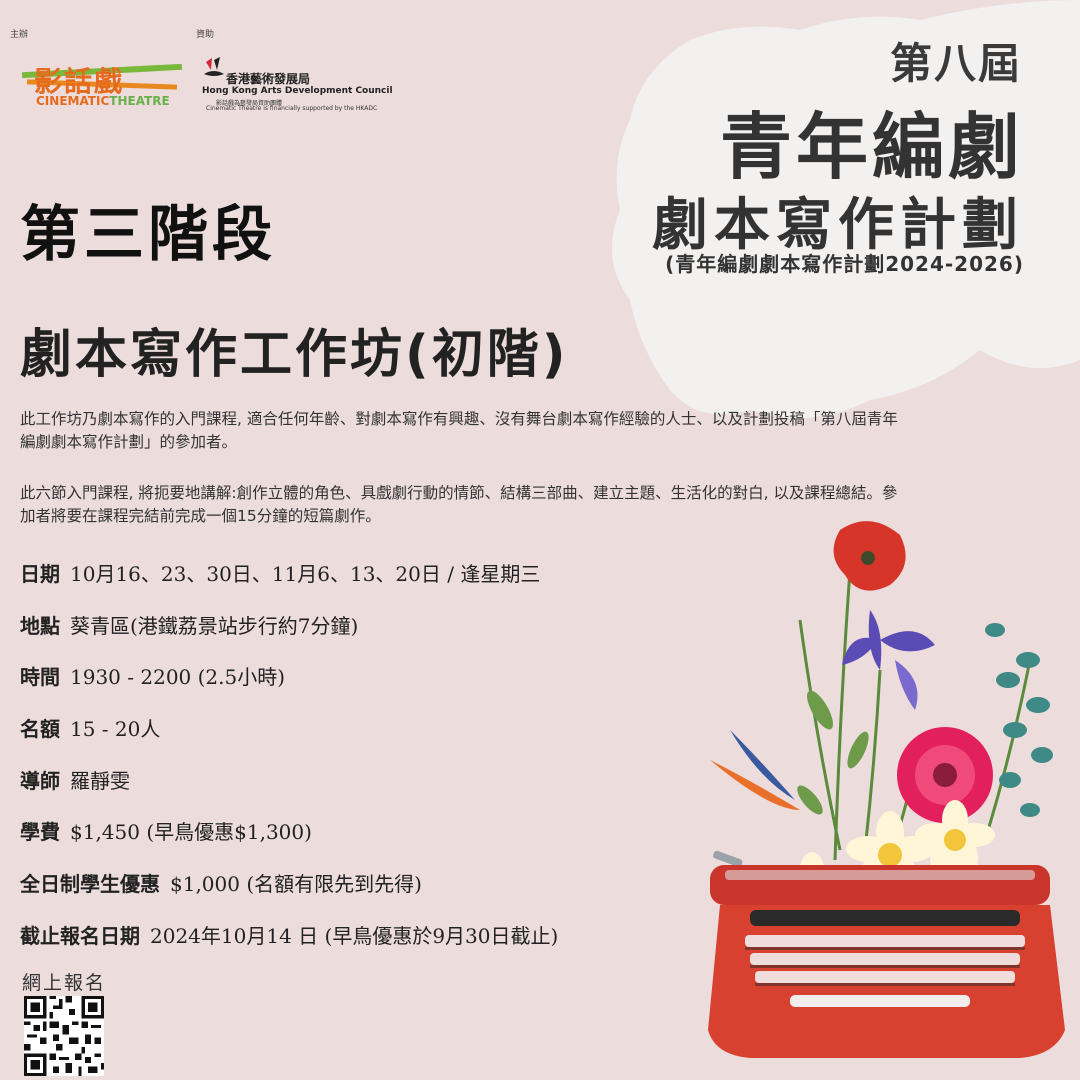 This screenshot has width=1080, height=1080. Describe the element at coordinates (833, 752) in the screenshot. I see `leaves` at that location.